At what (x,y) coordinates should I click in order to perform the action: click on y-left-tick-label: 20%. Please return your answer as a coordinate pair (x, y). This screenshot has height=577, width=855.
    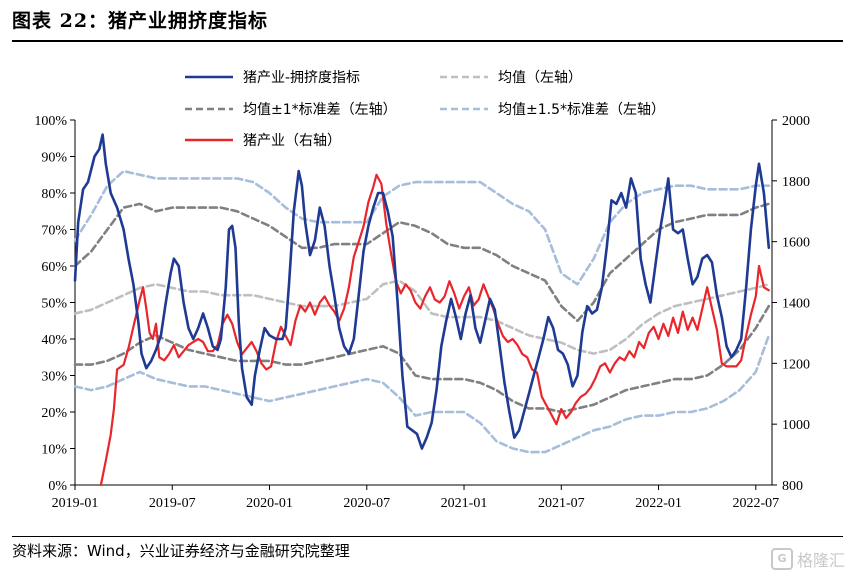
    Looking at the image, I should click on (54, 413).